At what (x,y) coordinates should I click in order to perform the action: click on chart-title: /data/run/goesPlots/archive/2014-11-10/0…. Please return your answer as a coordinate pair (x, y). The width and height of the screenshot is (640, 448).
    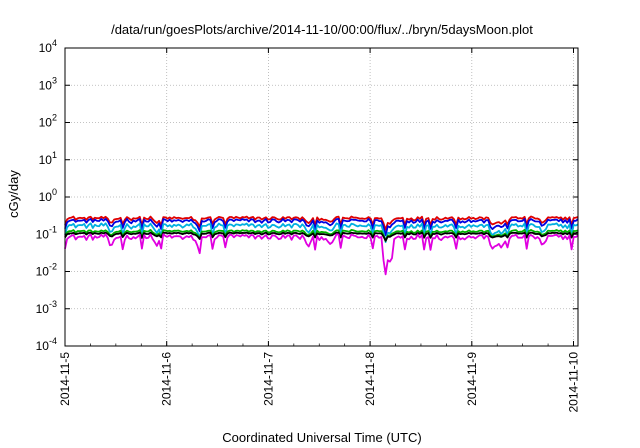
    Looking at the image, I should click on (322, 29).